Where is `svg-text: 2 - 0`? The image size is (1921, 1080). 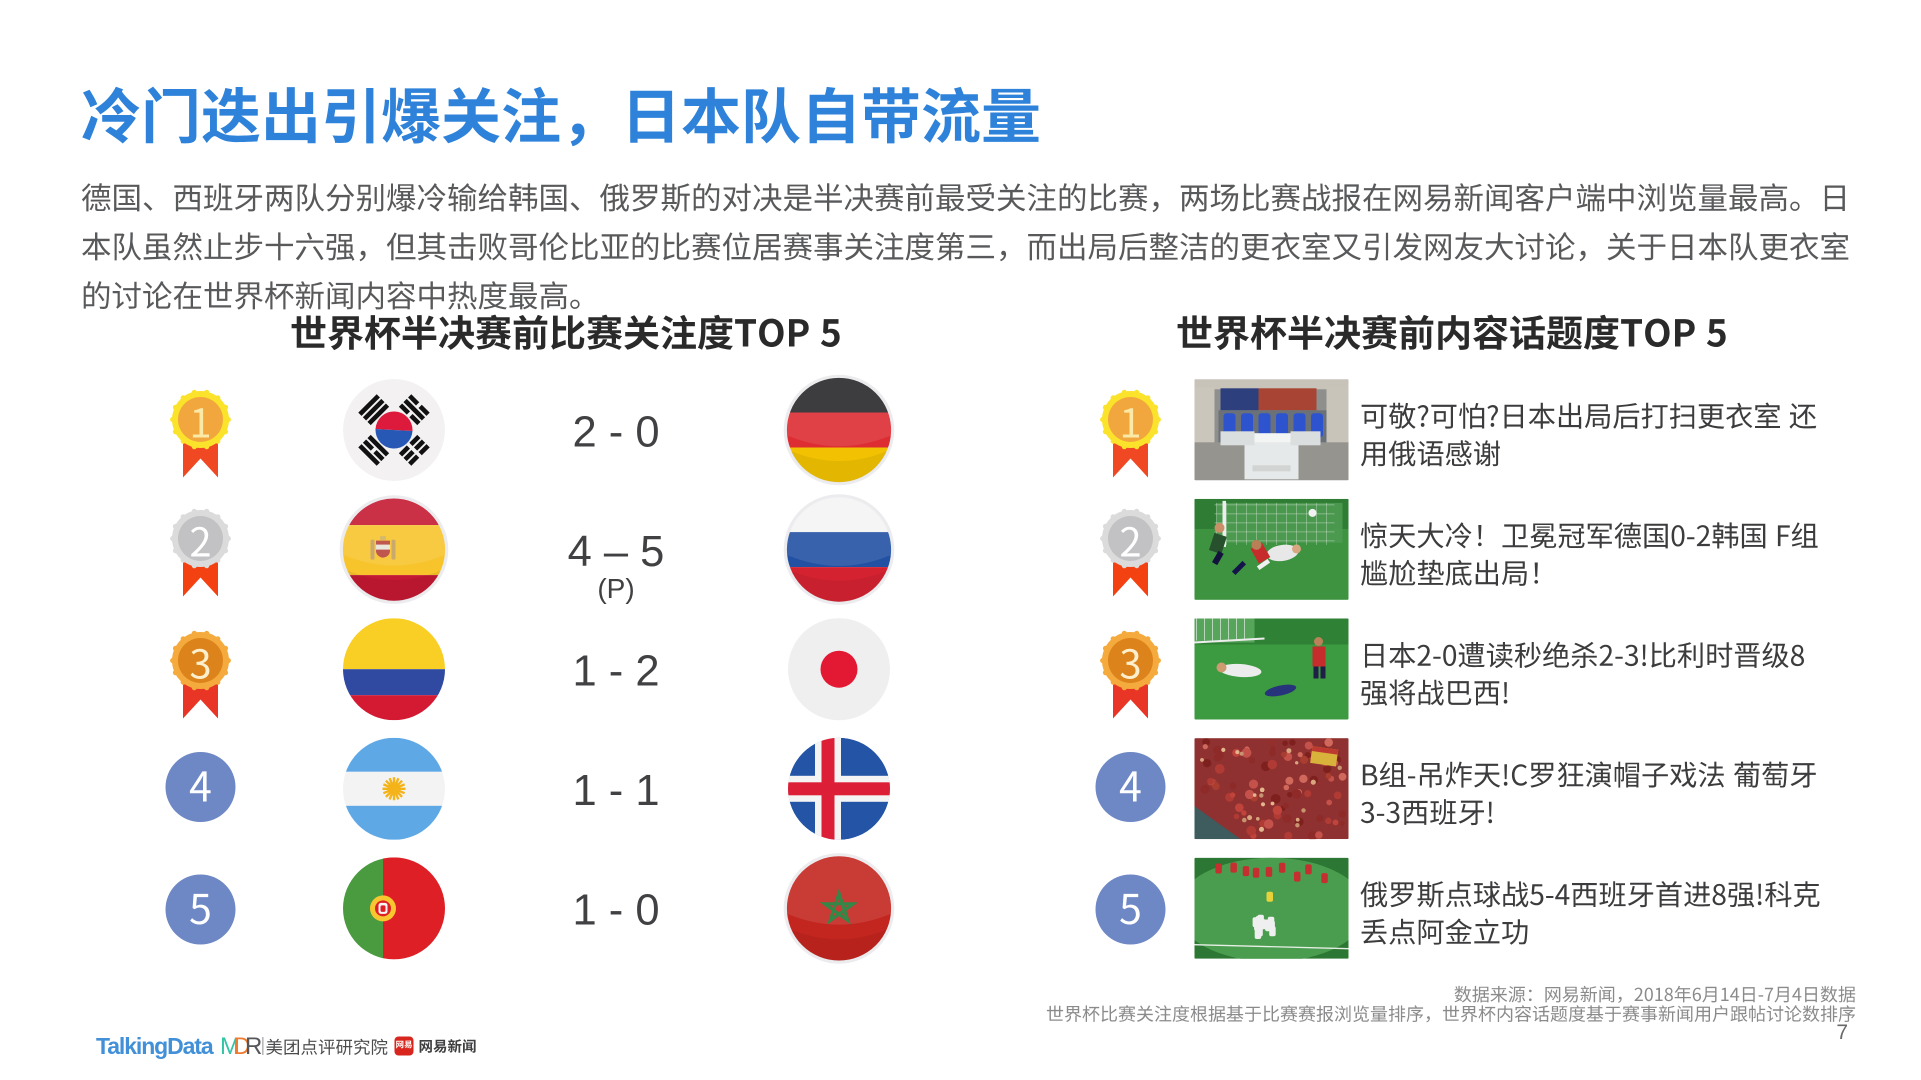 svg-text: 2 - 0 is located at coordinates (615, 432).